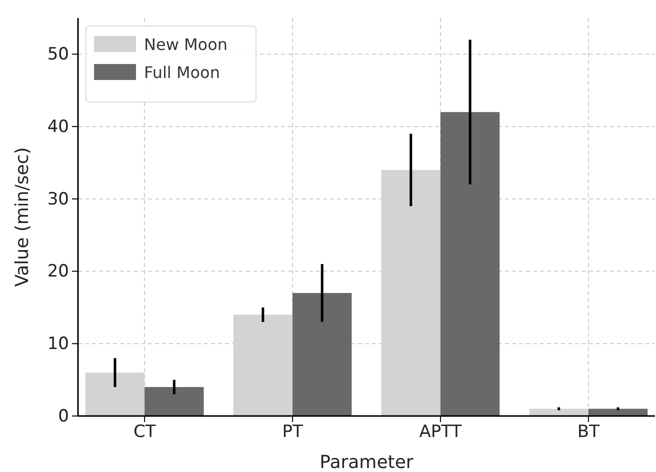 The height and width of the screenshot is (472, 656). Describe the element at coordinates (58, 54) in the screenshot. I see `y-tick-label: 50` at that location.